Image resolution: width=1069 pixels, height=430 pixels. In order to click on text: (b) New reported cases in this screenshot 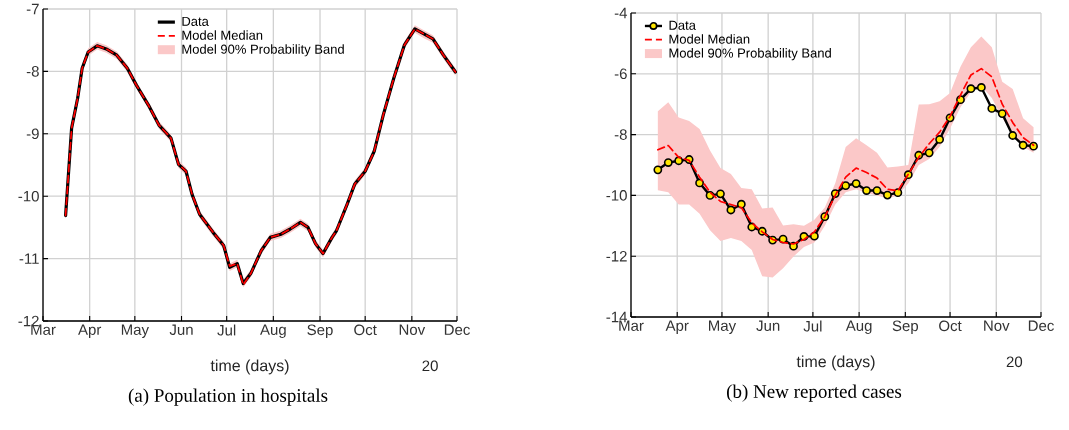, I will do `click(814, 393)`.